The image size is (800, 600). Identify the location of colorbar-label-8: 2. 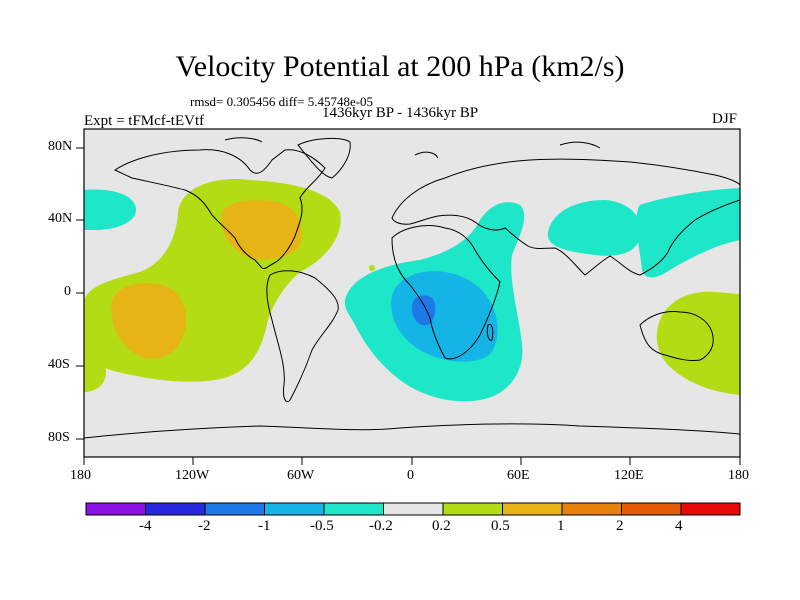
(620, 526).